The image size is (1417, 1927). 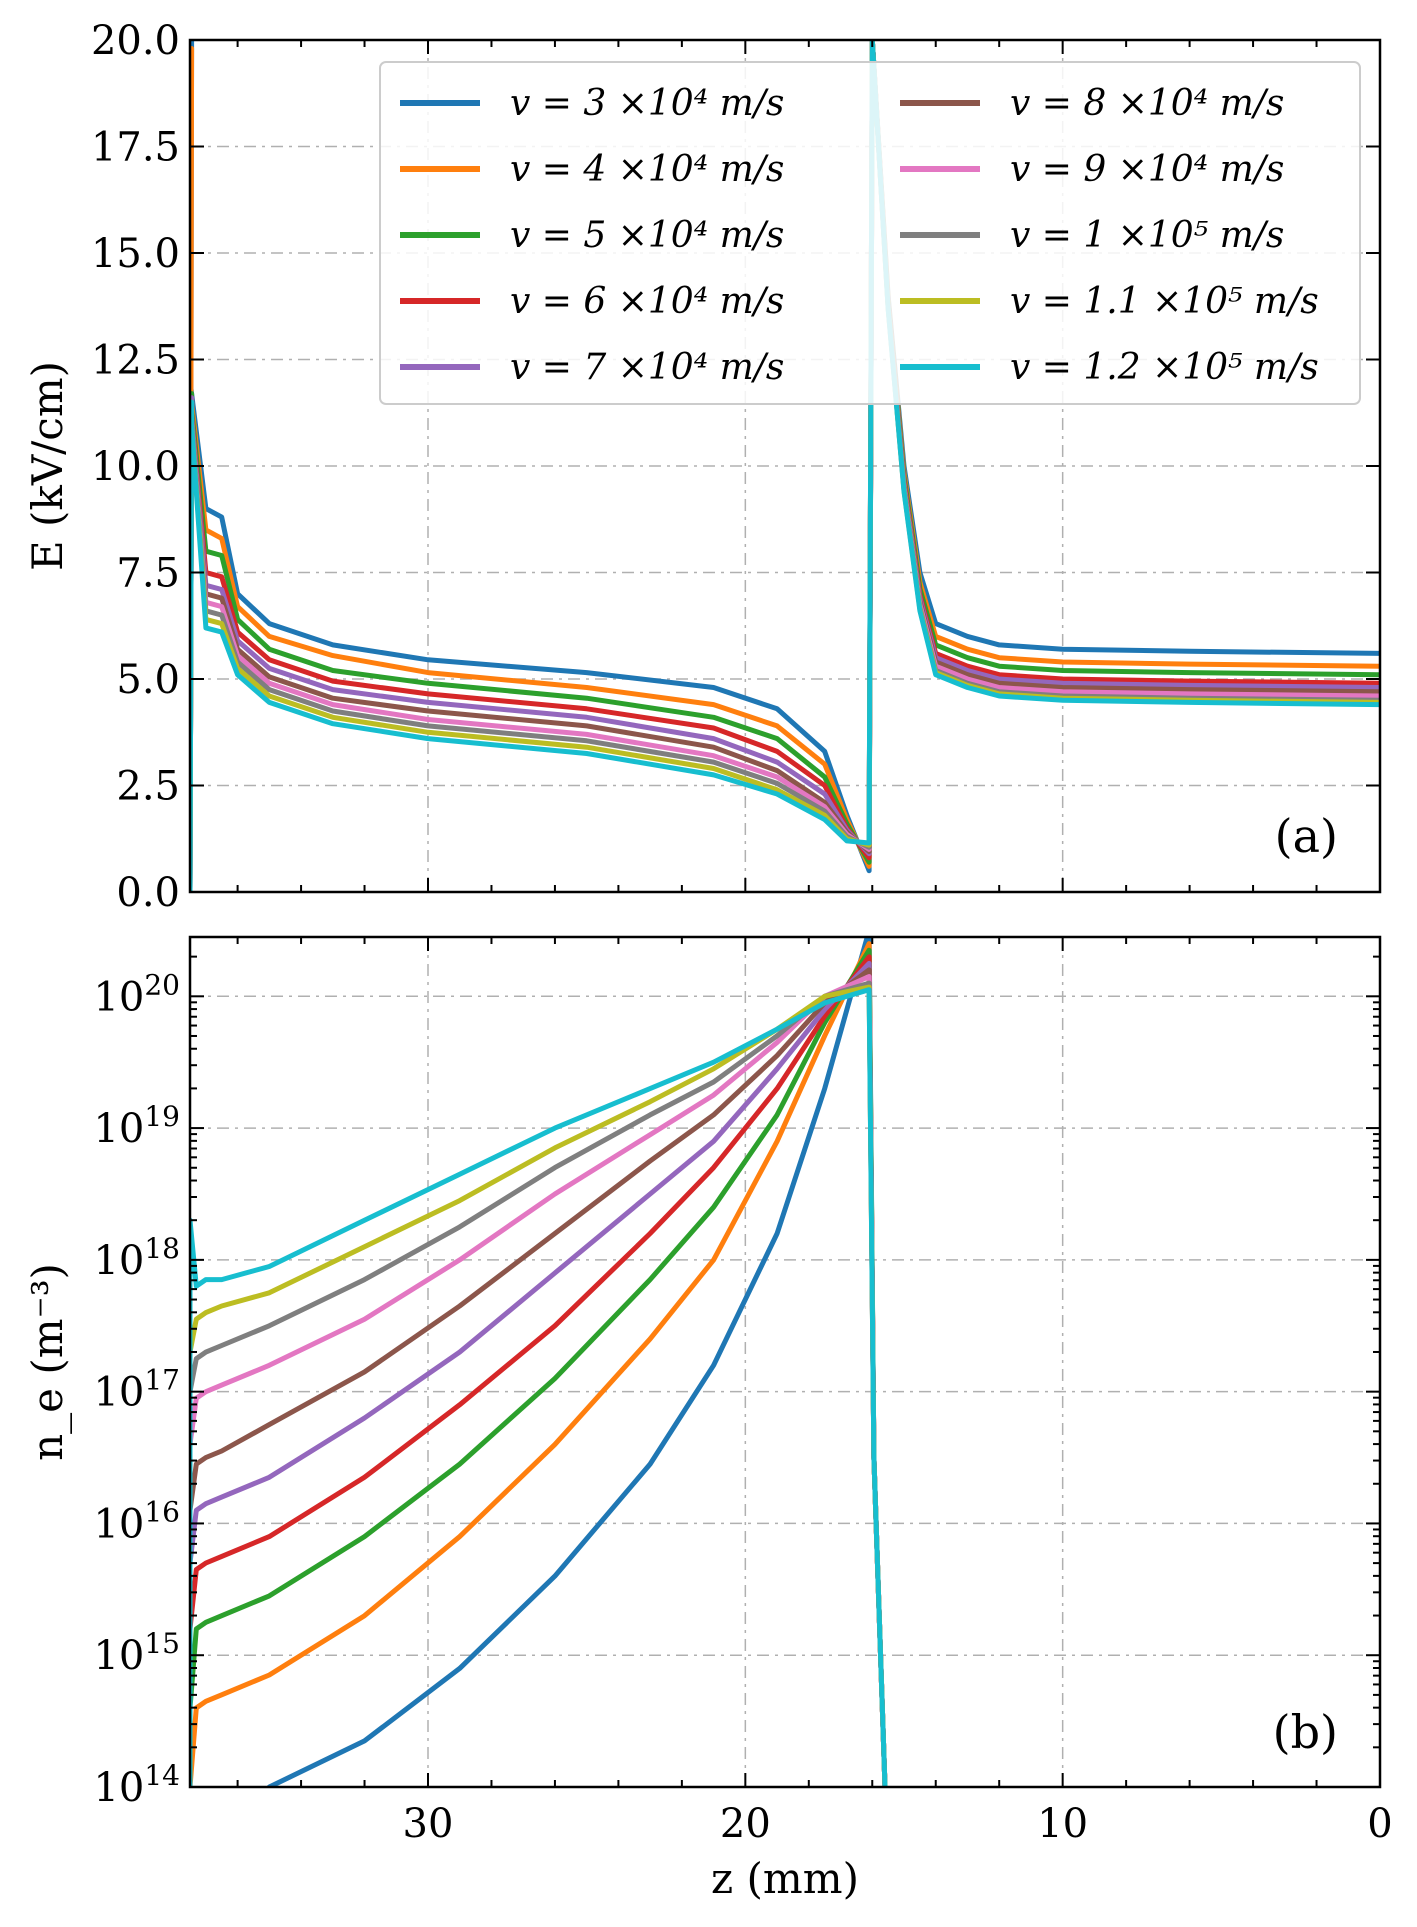 I want to click on panel-b-ytick-label-1: 1015, so click(x=136, y=1653).